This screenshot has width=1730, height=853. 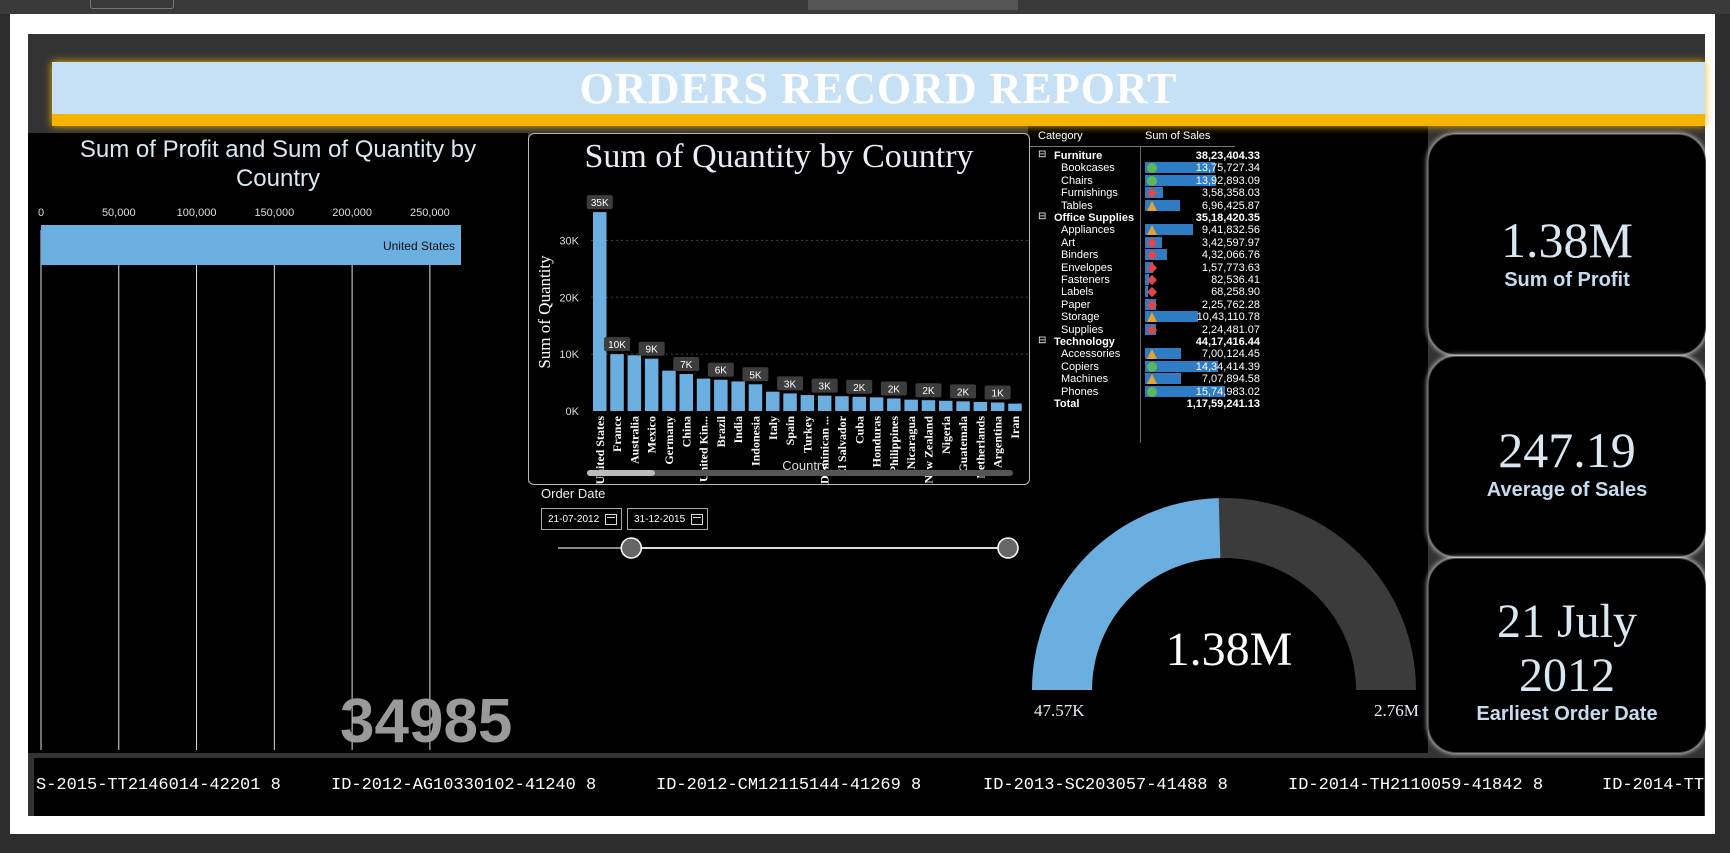 What do you see at coordinates (1082, 329) in the screenshot?
I see `matrix-category-label: Supplies` at bounding box center [1082, 329].